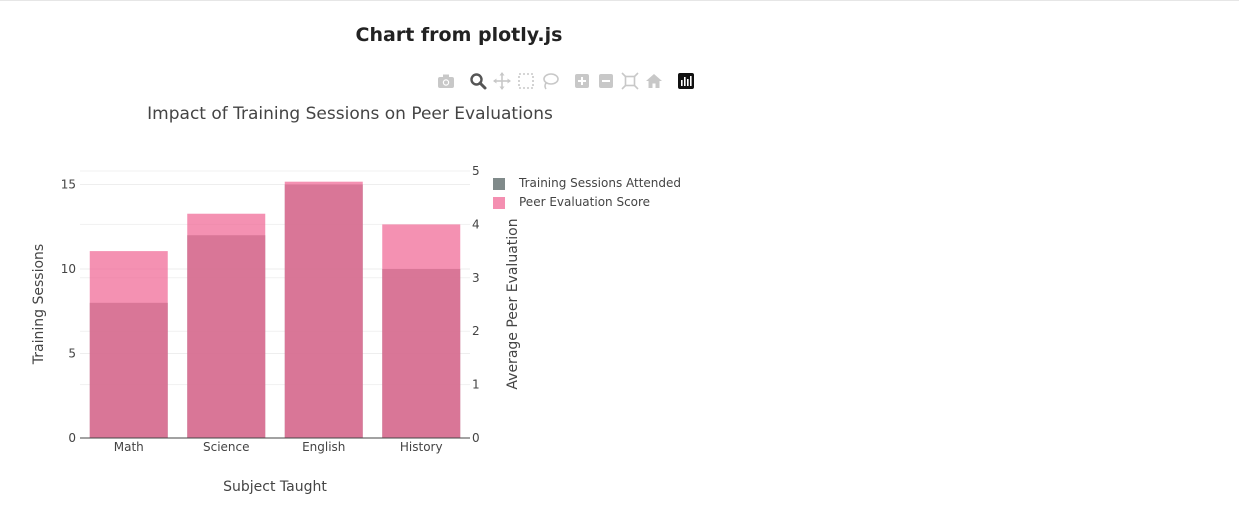  I want to click on bar-peer-evaluation-math, so click(128, 344).